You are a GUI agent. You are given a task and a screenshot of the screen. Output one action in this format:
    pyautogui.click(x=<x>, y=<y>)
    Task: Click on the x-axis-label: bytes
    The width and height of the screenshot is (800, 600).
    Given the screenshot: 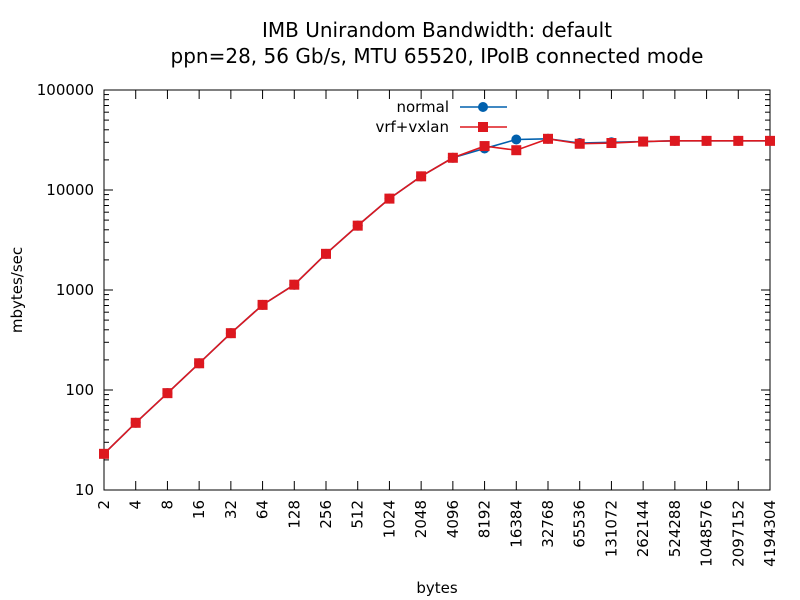 What is the action you would take?
    pyautogui.click(x=437, y=588)
    